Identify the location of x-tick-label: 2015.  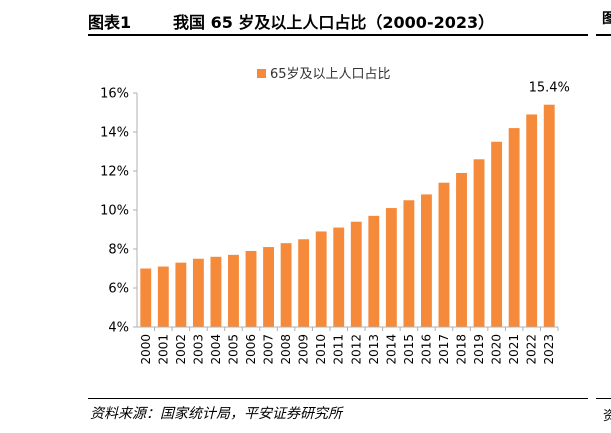
(409, 349).